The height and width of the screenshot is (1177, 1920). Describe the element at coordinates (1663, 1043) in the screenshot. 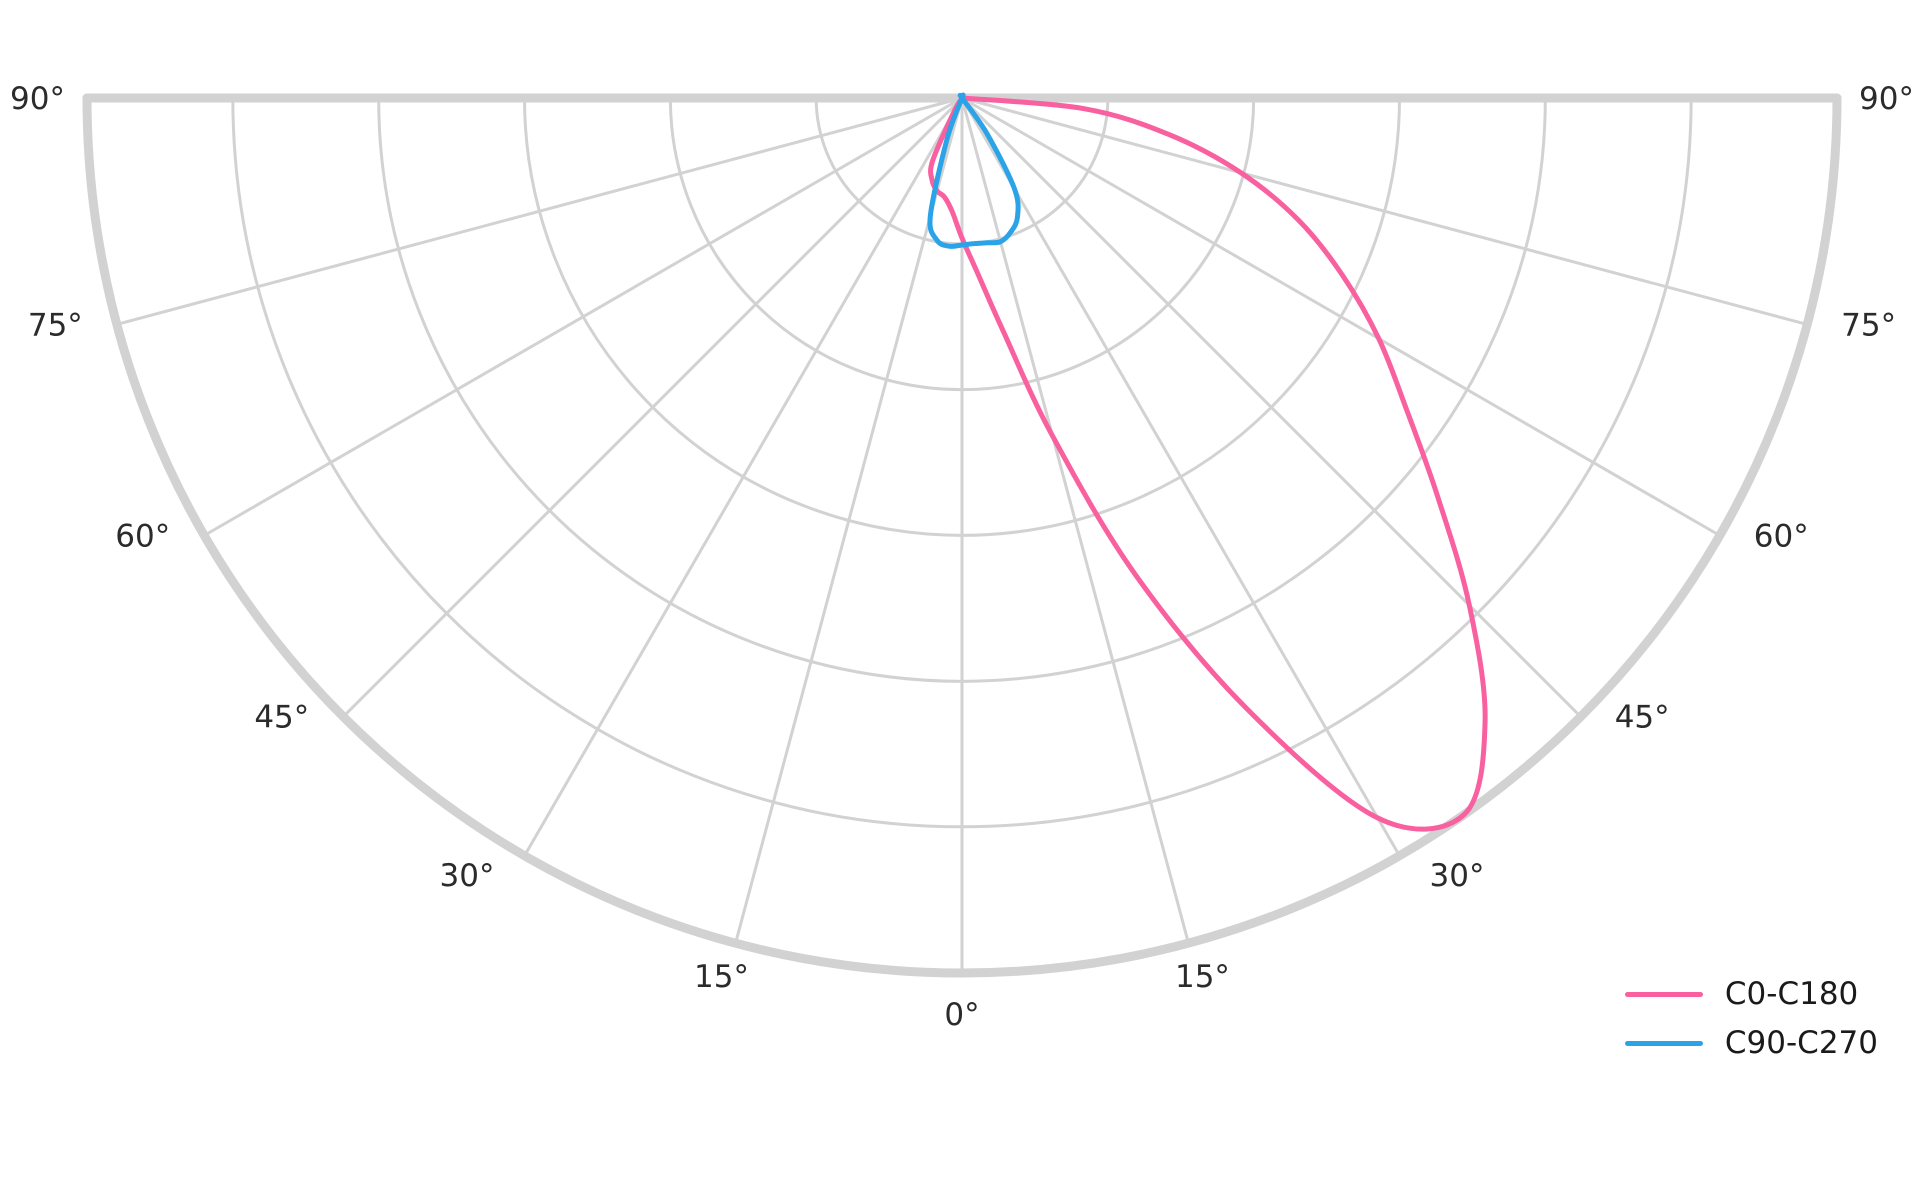

I see `legend-swatch-c90-c270` at that location.